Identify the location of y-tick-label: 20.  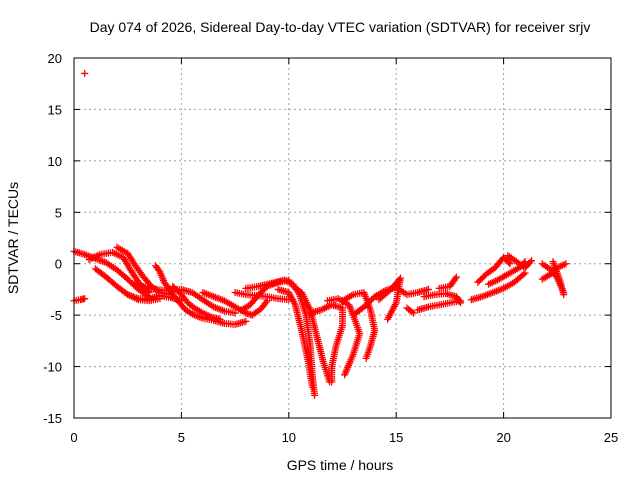
(55, 58).